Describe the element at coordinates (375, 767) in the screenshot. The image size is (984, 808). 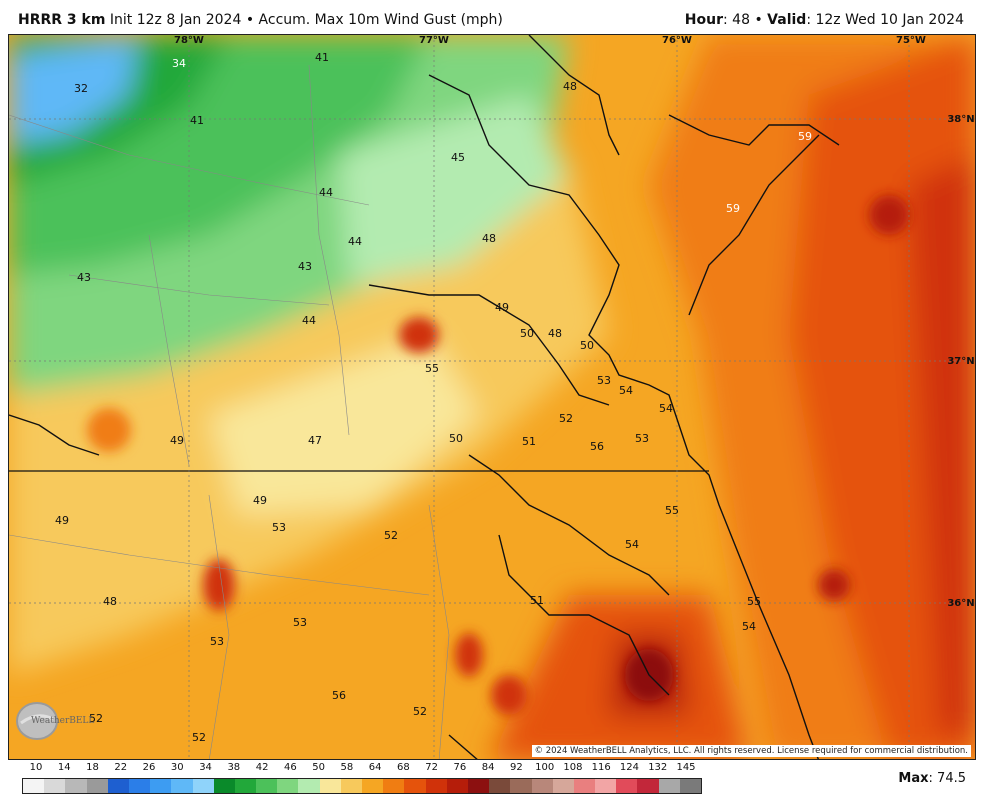
I see `scale-tick-label: 64` at that location.